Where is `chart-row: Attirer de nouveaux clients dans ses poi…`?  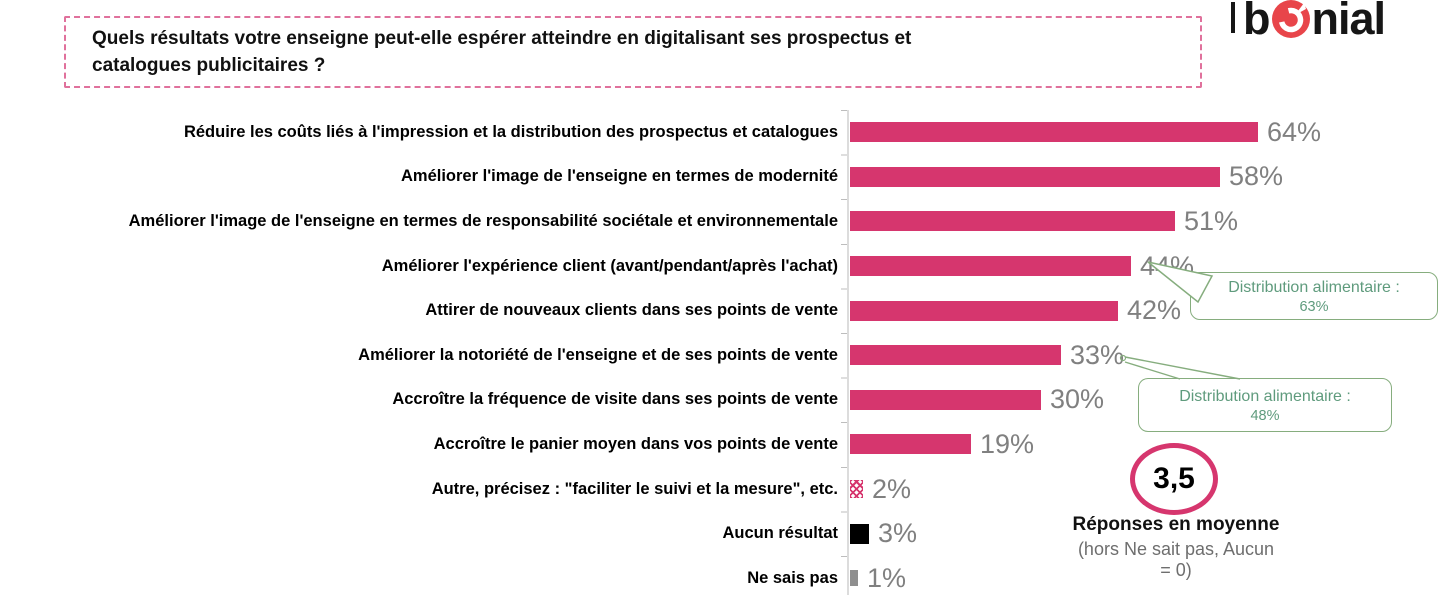
chart-row: Attirer de nouveaux clients dans ses poi… is located at coordinates (721, 310).